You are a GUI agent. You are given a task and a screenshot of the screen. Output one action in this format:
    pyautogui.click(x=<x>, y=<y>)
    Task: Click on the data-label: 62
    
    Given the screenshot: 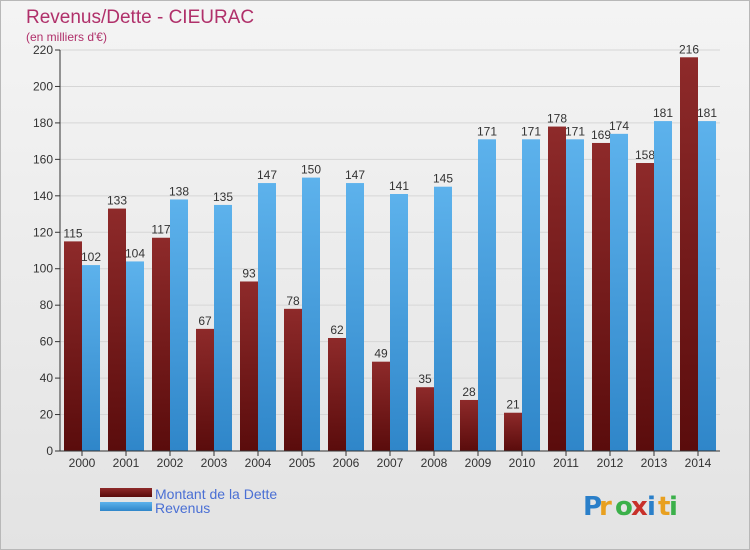 What is the action you would take?
    pyautogui.click(x=337, y=330)
    